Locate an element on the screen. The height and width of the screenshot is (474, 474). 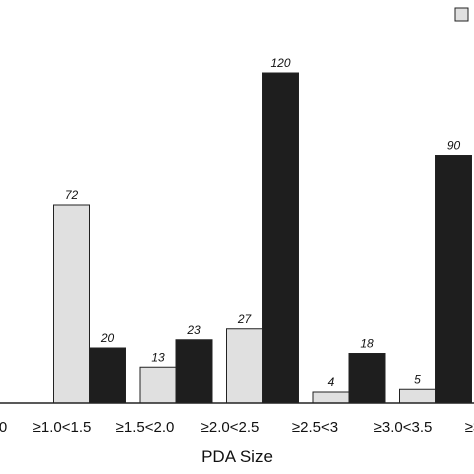
value-label-s1-1: 72 is located at coordinates (72, 195).